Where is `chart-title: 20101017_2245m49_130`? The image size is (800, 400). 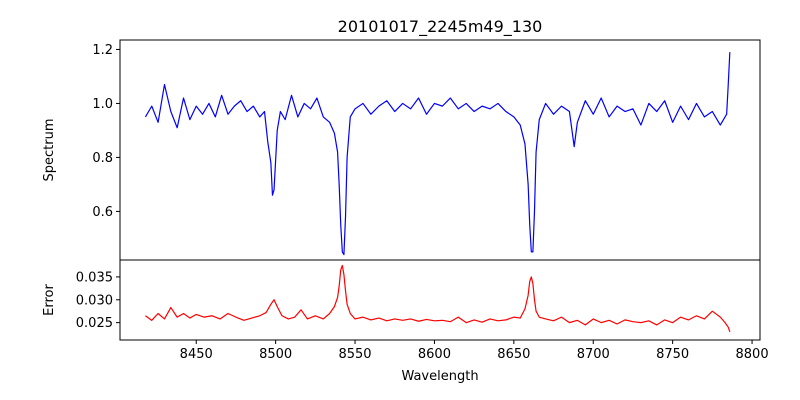
chart-title: 20101017_2245m49_130 is located at coordinates (440, 27).